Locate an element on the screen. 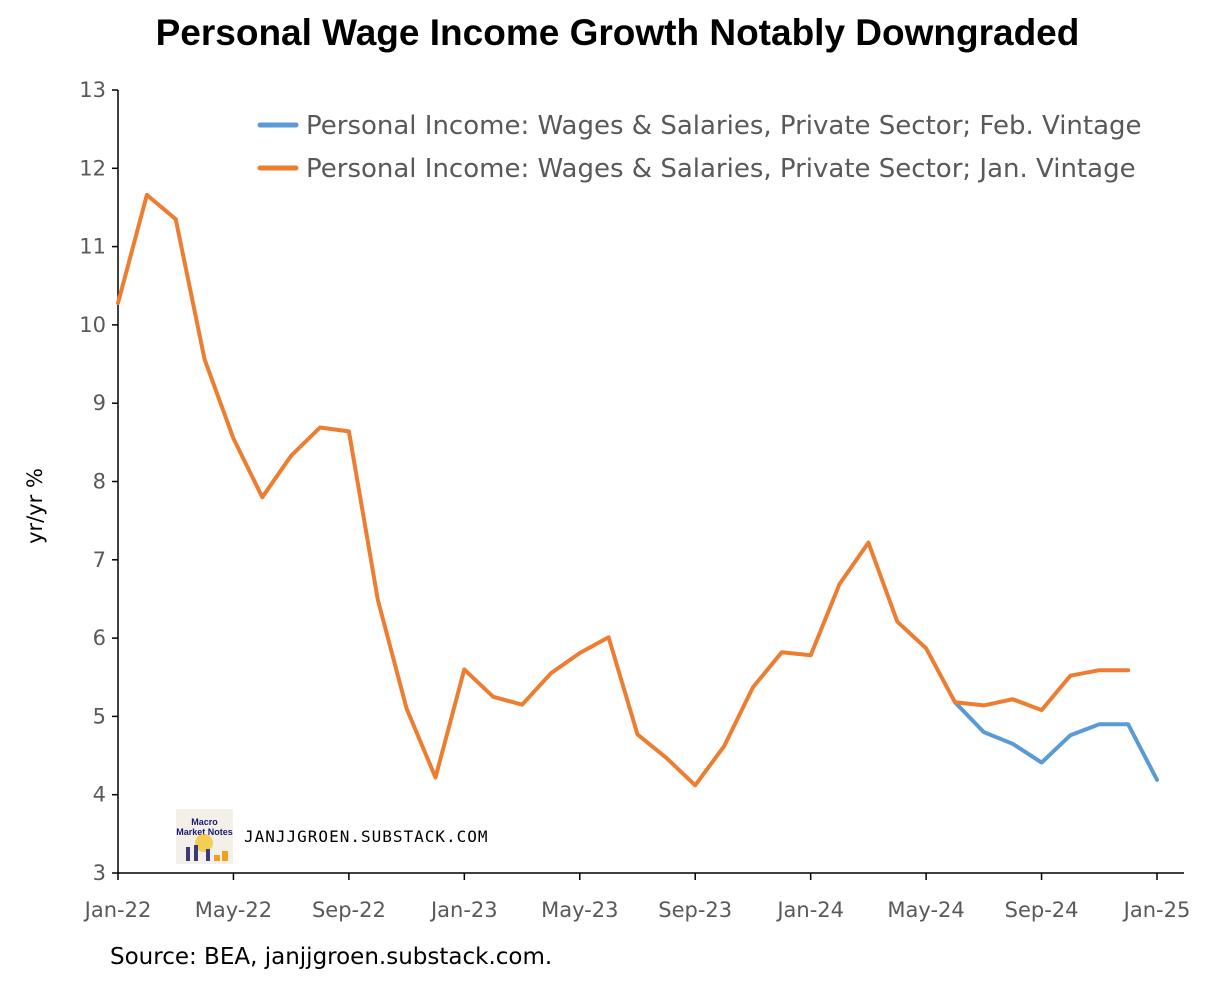 This screenshot has height=1006, width=1219. y-tick-label: 8 is located at coordinates (99, 482).